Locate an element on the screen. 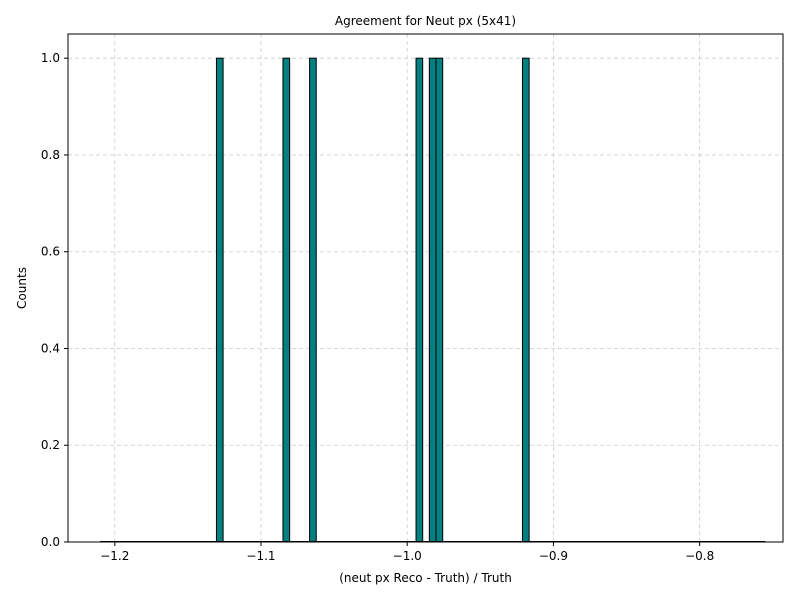 This screenshot has height=600, width=800. x-tick-label-4: −0.8 is located at coordinates (699, 556).